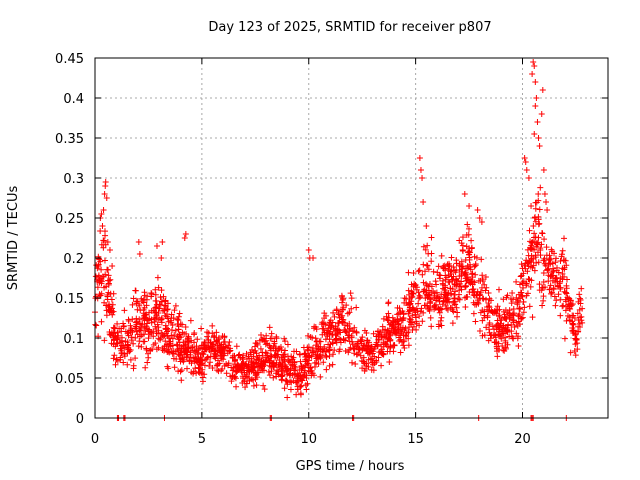  Describe the element at coordinates (95, 439) in the screenshot. I see `x-tick-label: 0` at that location.